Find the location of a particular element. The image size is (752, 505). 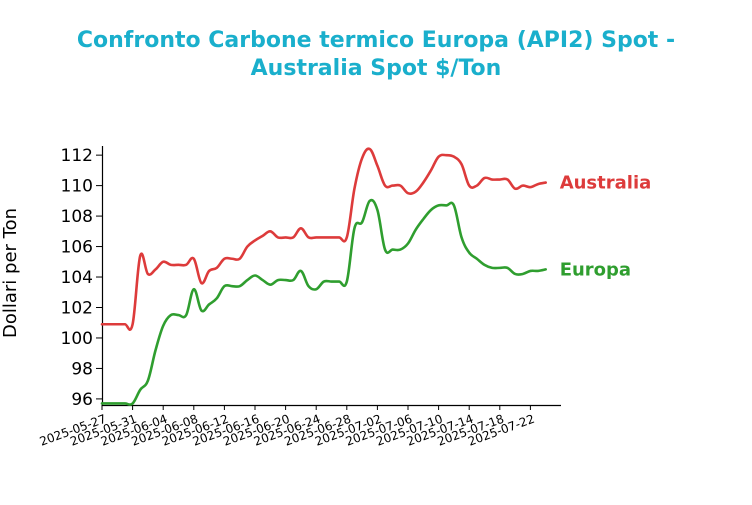

y-tick-label: 108 is located at coordinates (77, 217).